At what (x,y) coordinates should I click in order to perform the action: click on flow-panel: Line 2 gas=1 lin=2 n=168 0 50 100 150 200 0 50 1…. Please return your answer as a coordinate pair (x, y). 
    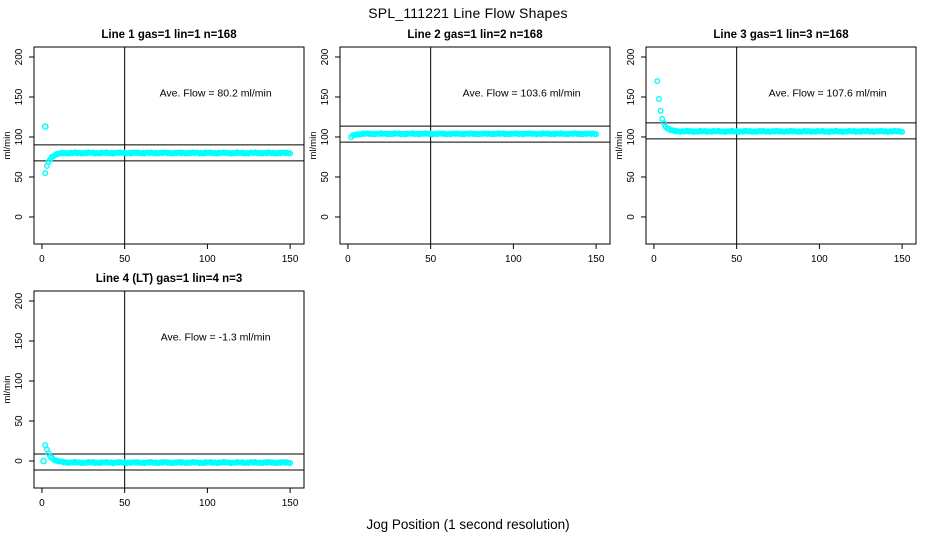
    Looking at the image, I should click on (459, 147).